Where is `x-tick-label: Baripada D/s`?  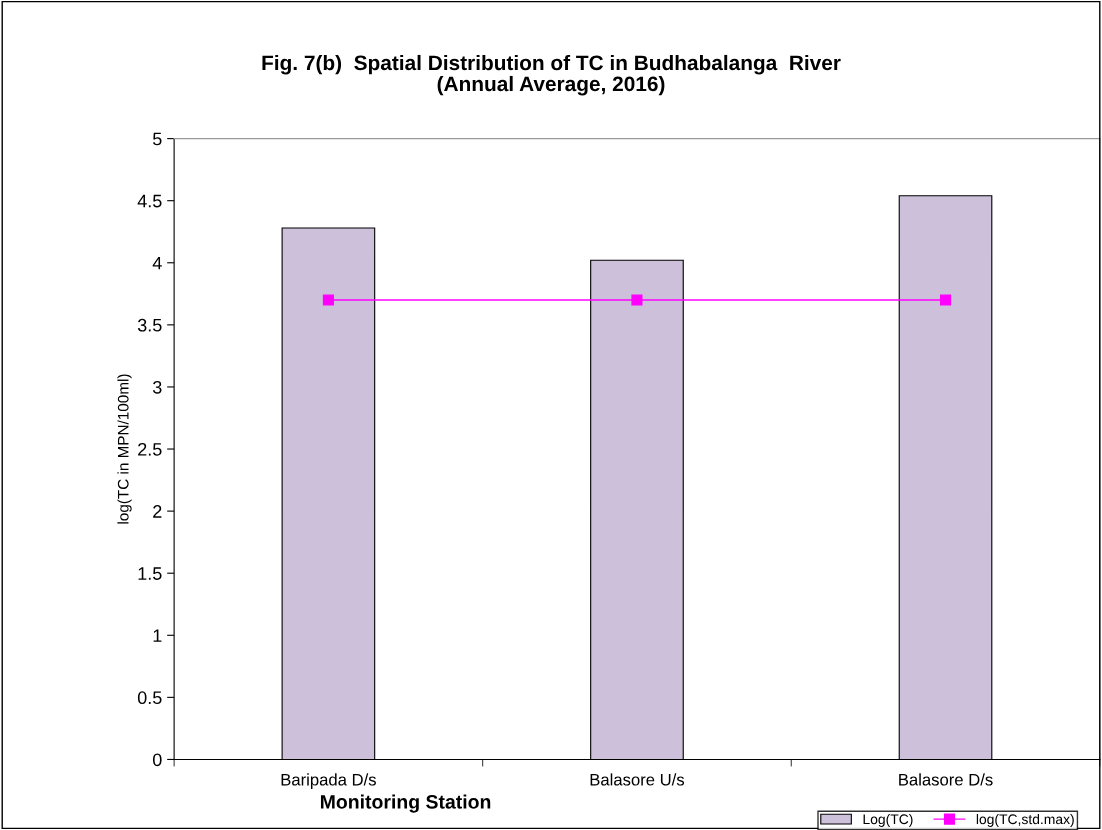
x-tick-label: Baripada D/s is located at coordinates (328, 781).